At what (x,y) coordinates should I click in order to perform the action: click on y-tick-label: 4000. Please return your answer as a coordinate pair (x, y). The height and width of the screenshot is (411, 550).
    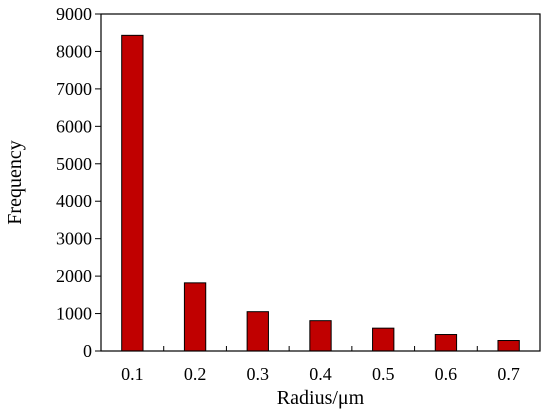
    Looking at the image, I should click on (74, 201).